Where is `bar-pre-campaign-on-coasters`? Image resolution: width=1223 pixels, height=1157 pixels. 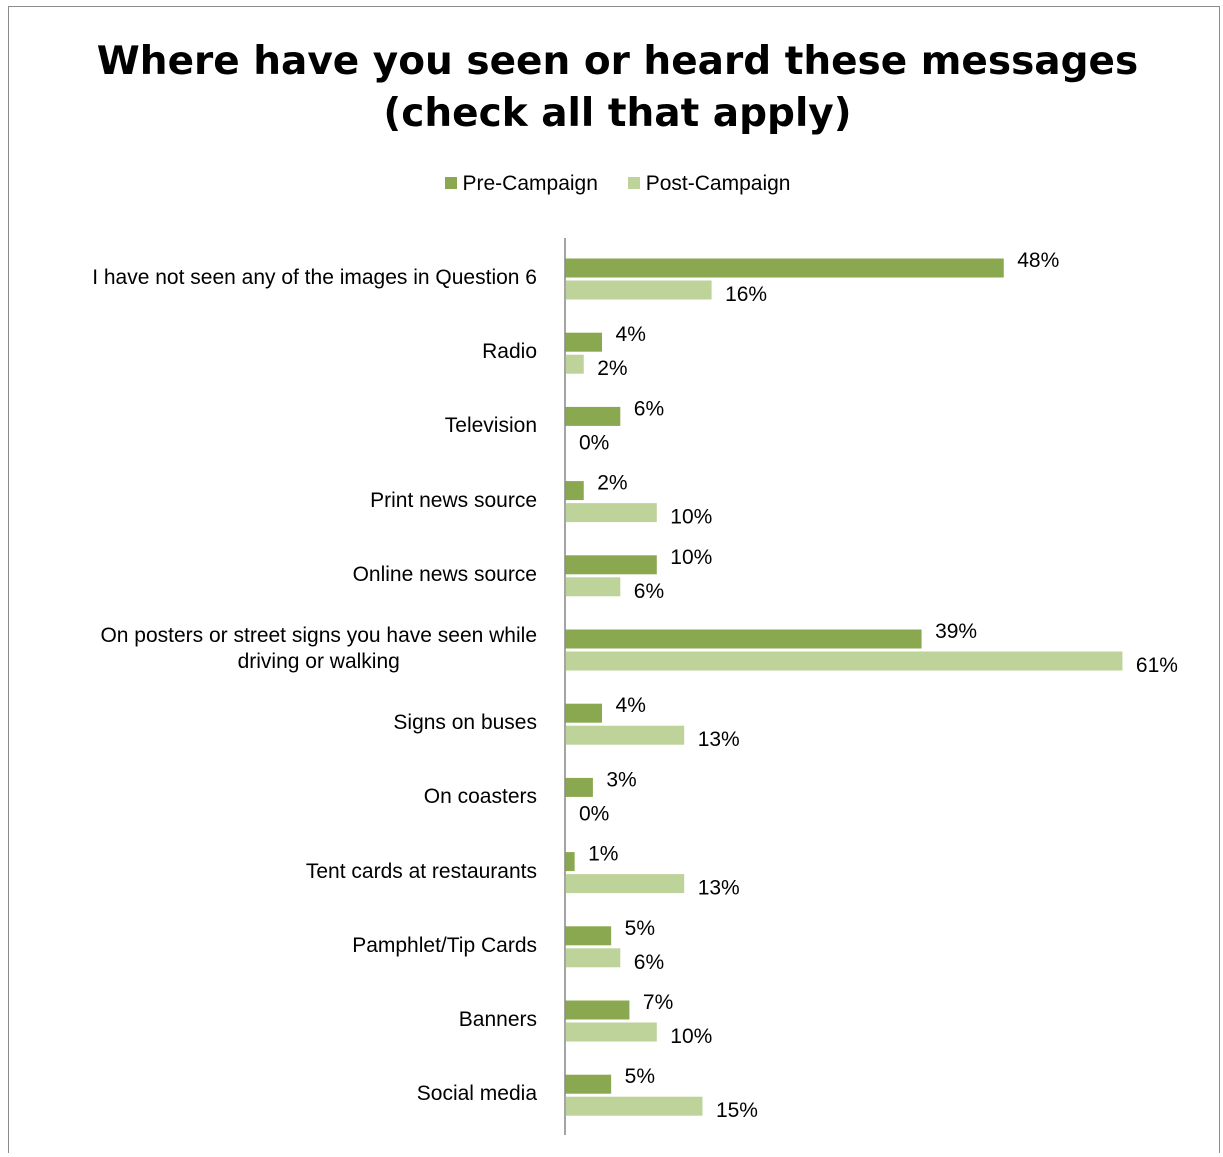 bar-pre-campaign-on-coasters is located at coordinates (579, 787).